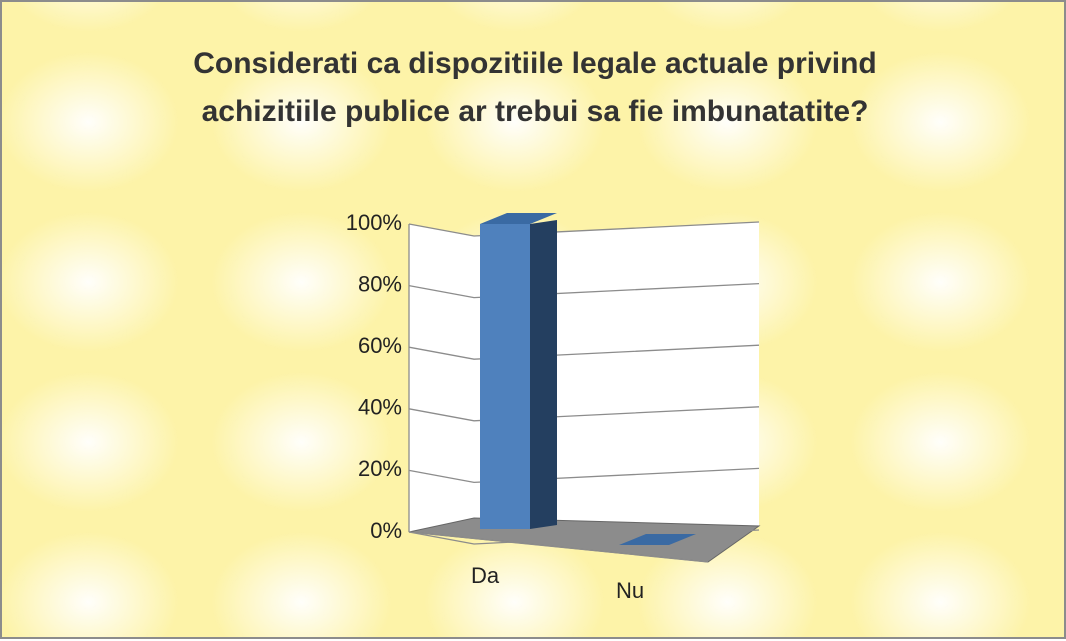  Describe the element at coordinates (543, 374) in the screenshot. I see `bar-side` at that location.